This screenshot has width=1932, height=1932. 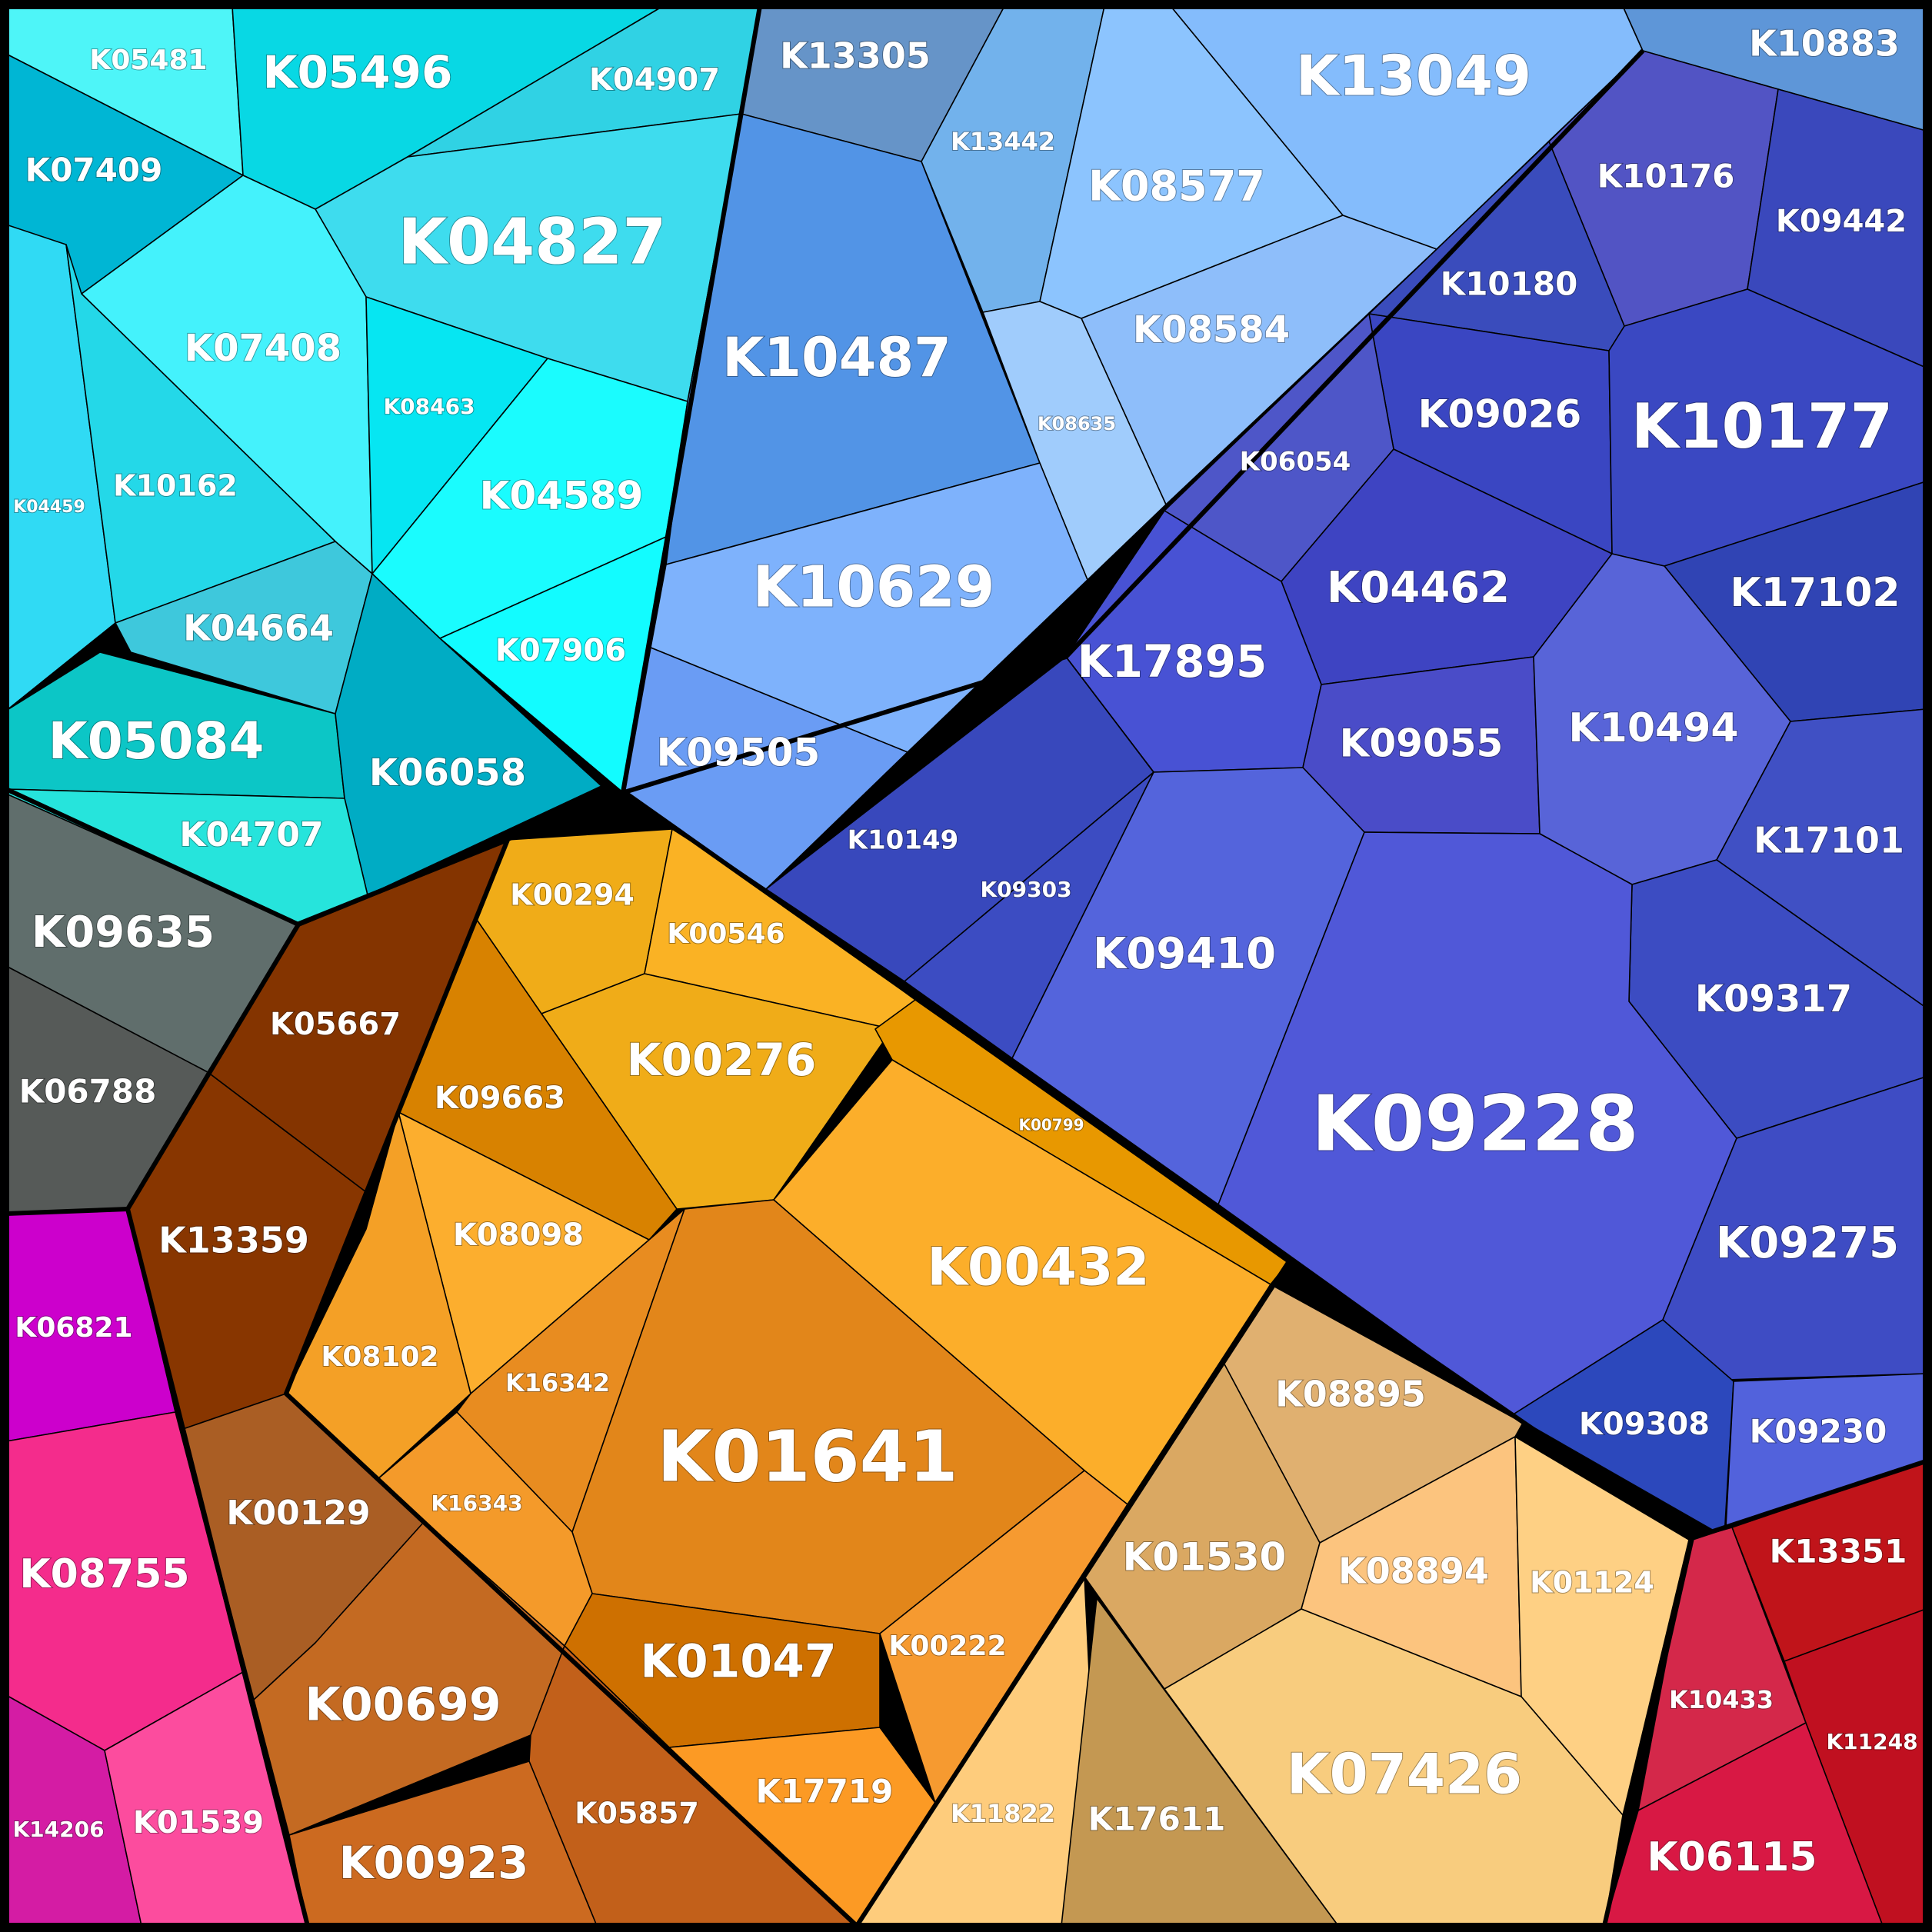 What do you see at coordinates (58, 1829) in the screenshot?
I see `cell-label-k14206: K14206` at bounding box center [58, 1829].